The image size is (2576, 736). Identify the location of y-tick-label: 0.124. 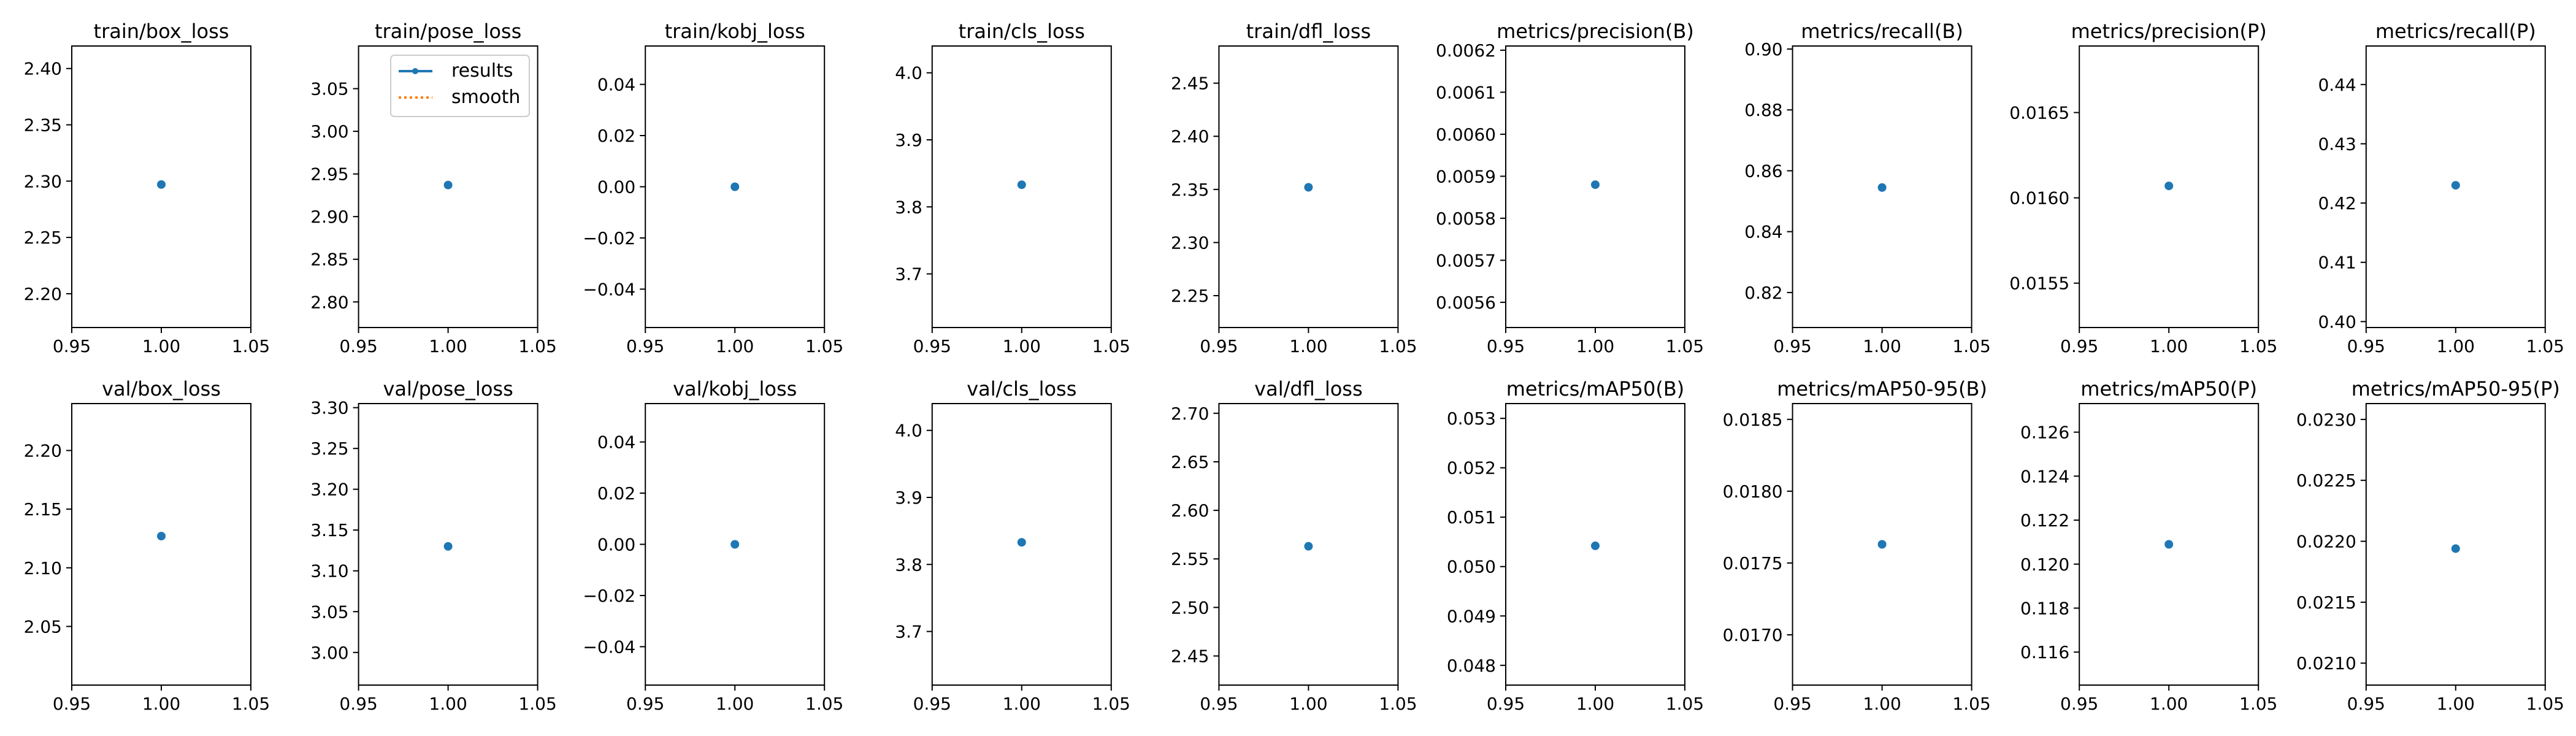
(2044, 476).